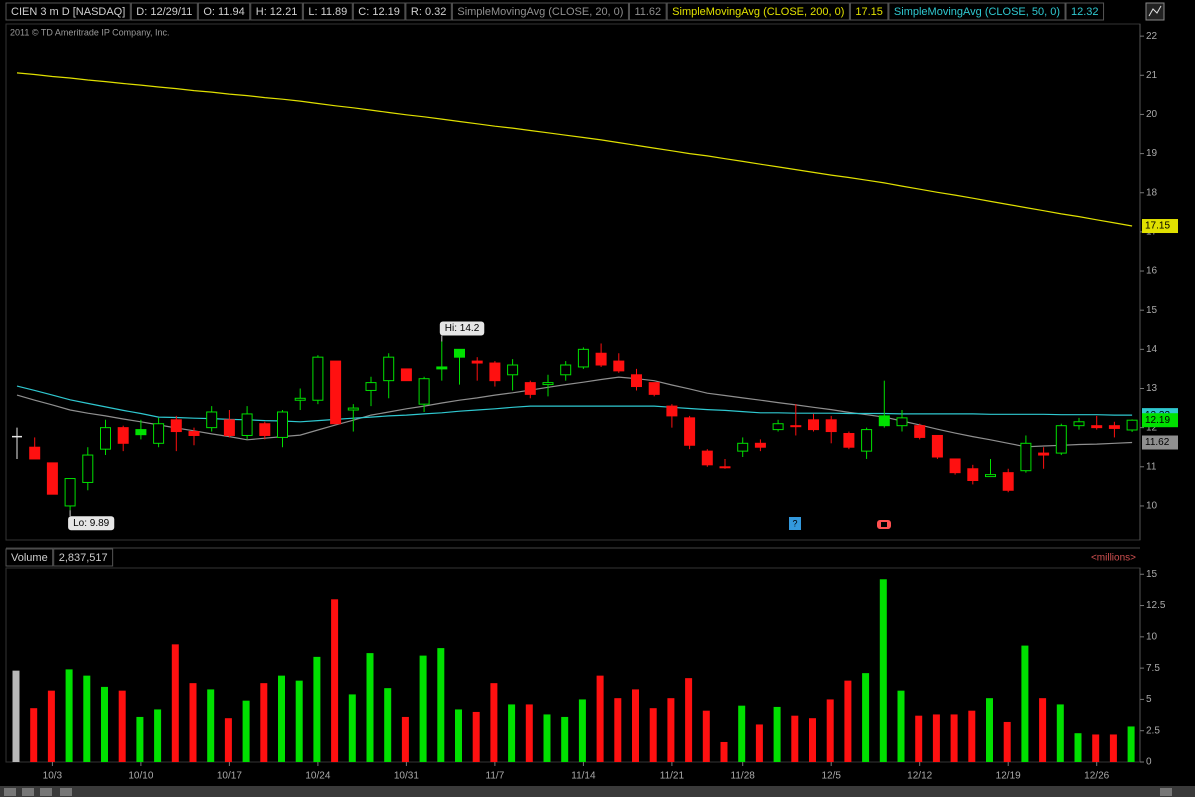 This screenshot has height=797, width=1195. What do you see at coordinates (1153, 730) in the screenshot?
I see `y-tick-label: 2.5` at bounding box center [1153, 730].